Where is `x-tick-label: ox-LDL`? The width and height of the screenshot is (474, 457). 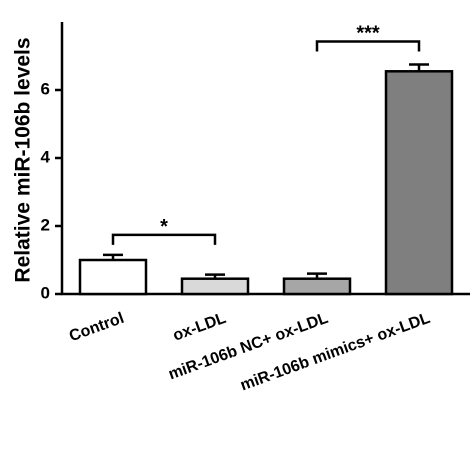
x-tick-label: ox-LDL is located at coordinates (200, 327).